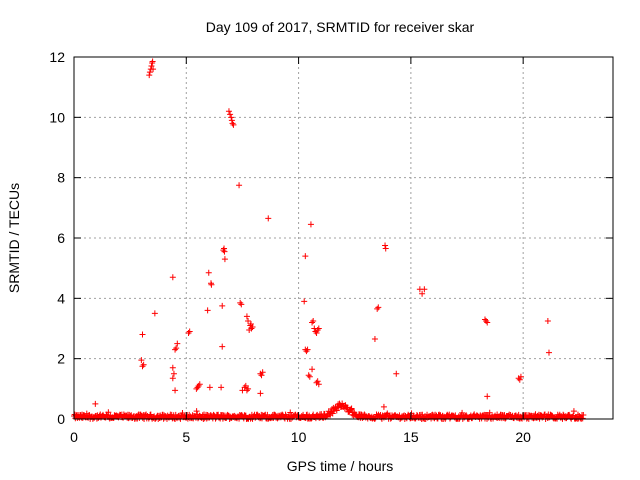 Image resolution: width=640 pixels, height=480 pixels. What do you see at coordinates (74, 437) in the screenshot?
I see `x-tick-label: 0` at bounding box center [74, 437].